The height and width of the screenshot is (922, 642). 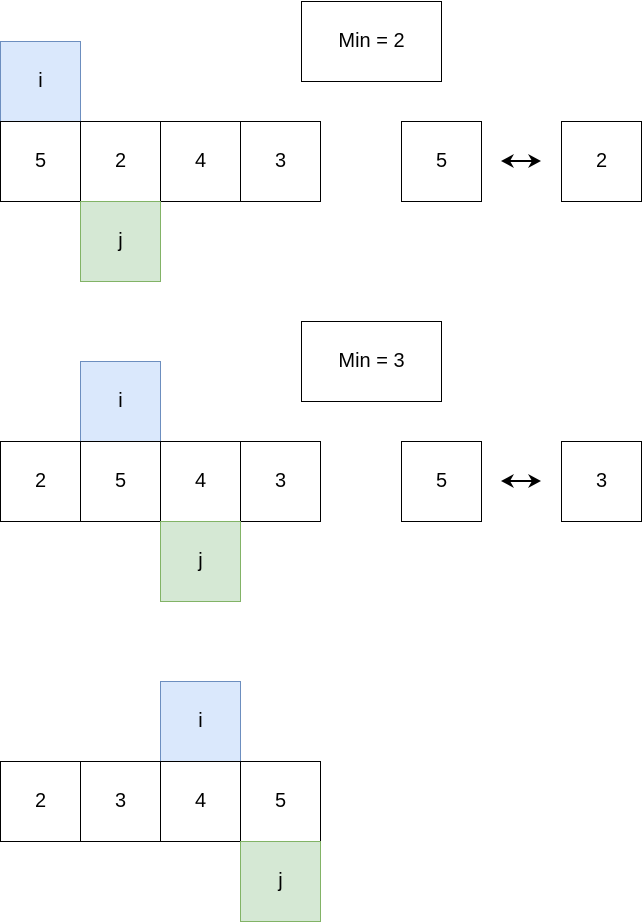 What do you see at coordinates (601, 481) in the screenshot?
I see `swap-right-cell: 3` at bounding box center [601, 481].